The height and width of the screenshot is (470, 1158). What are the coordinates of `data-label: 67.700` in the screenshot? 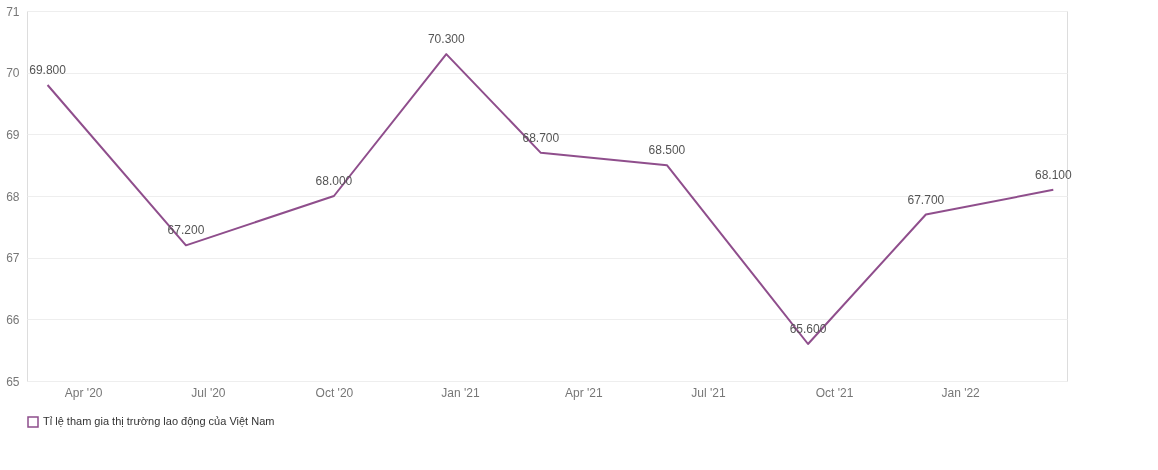 It's located at (926, 199).